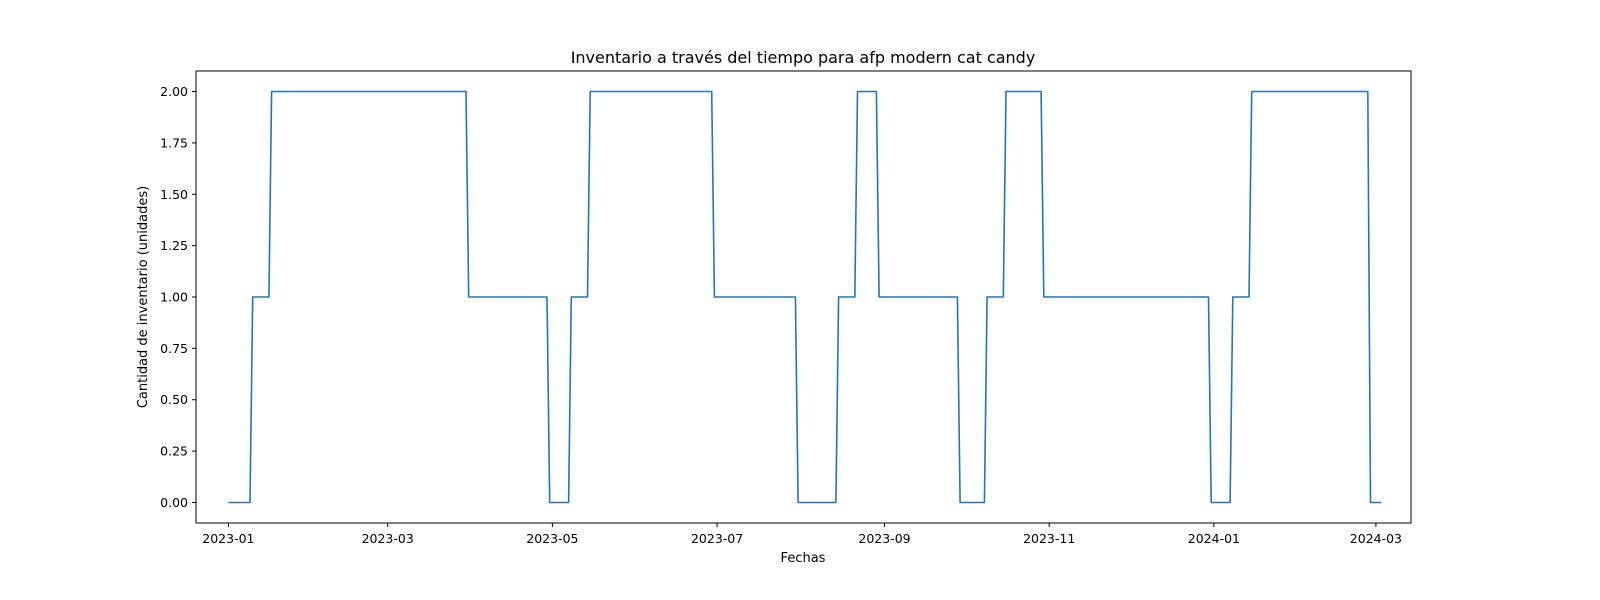 This screenshot has width=1600, height=600. What do you see at coordinates (388, 538) in the screenshot?
I see `x-tick-label: 2023-03` at bounding box center [388, 538].